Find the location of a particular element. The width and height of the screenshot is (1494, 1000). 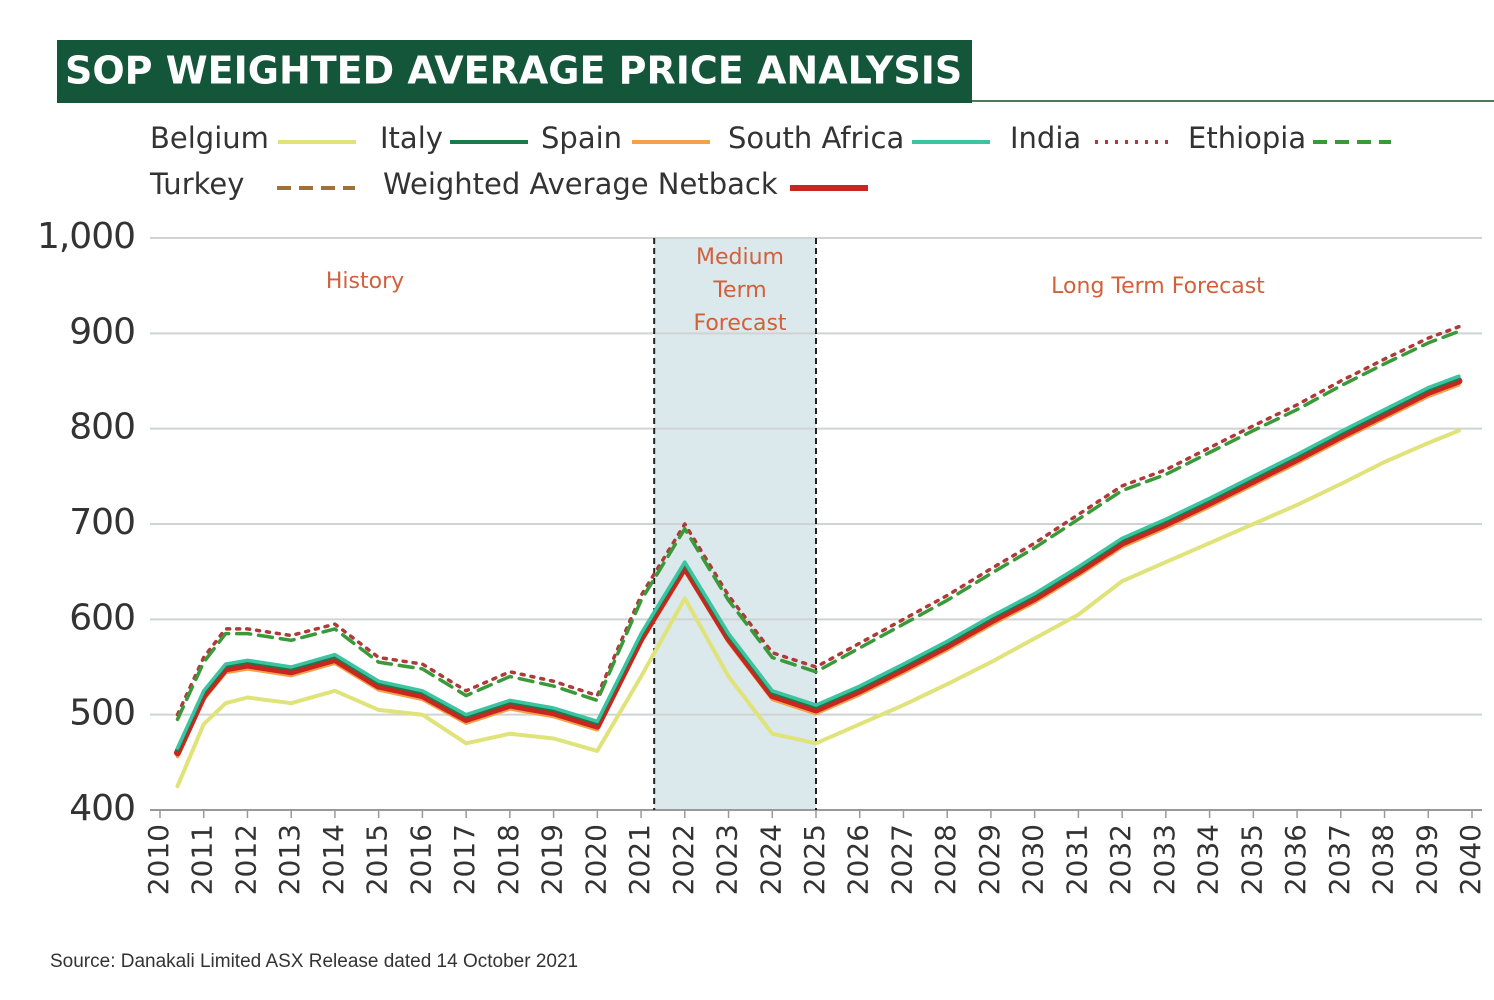

x-tick-label: 2013 is located at coordinates (289, 859).